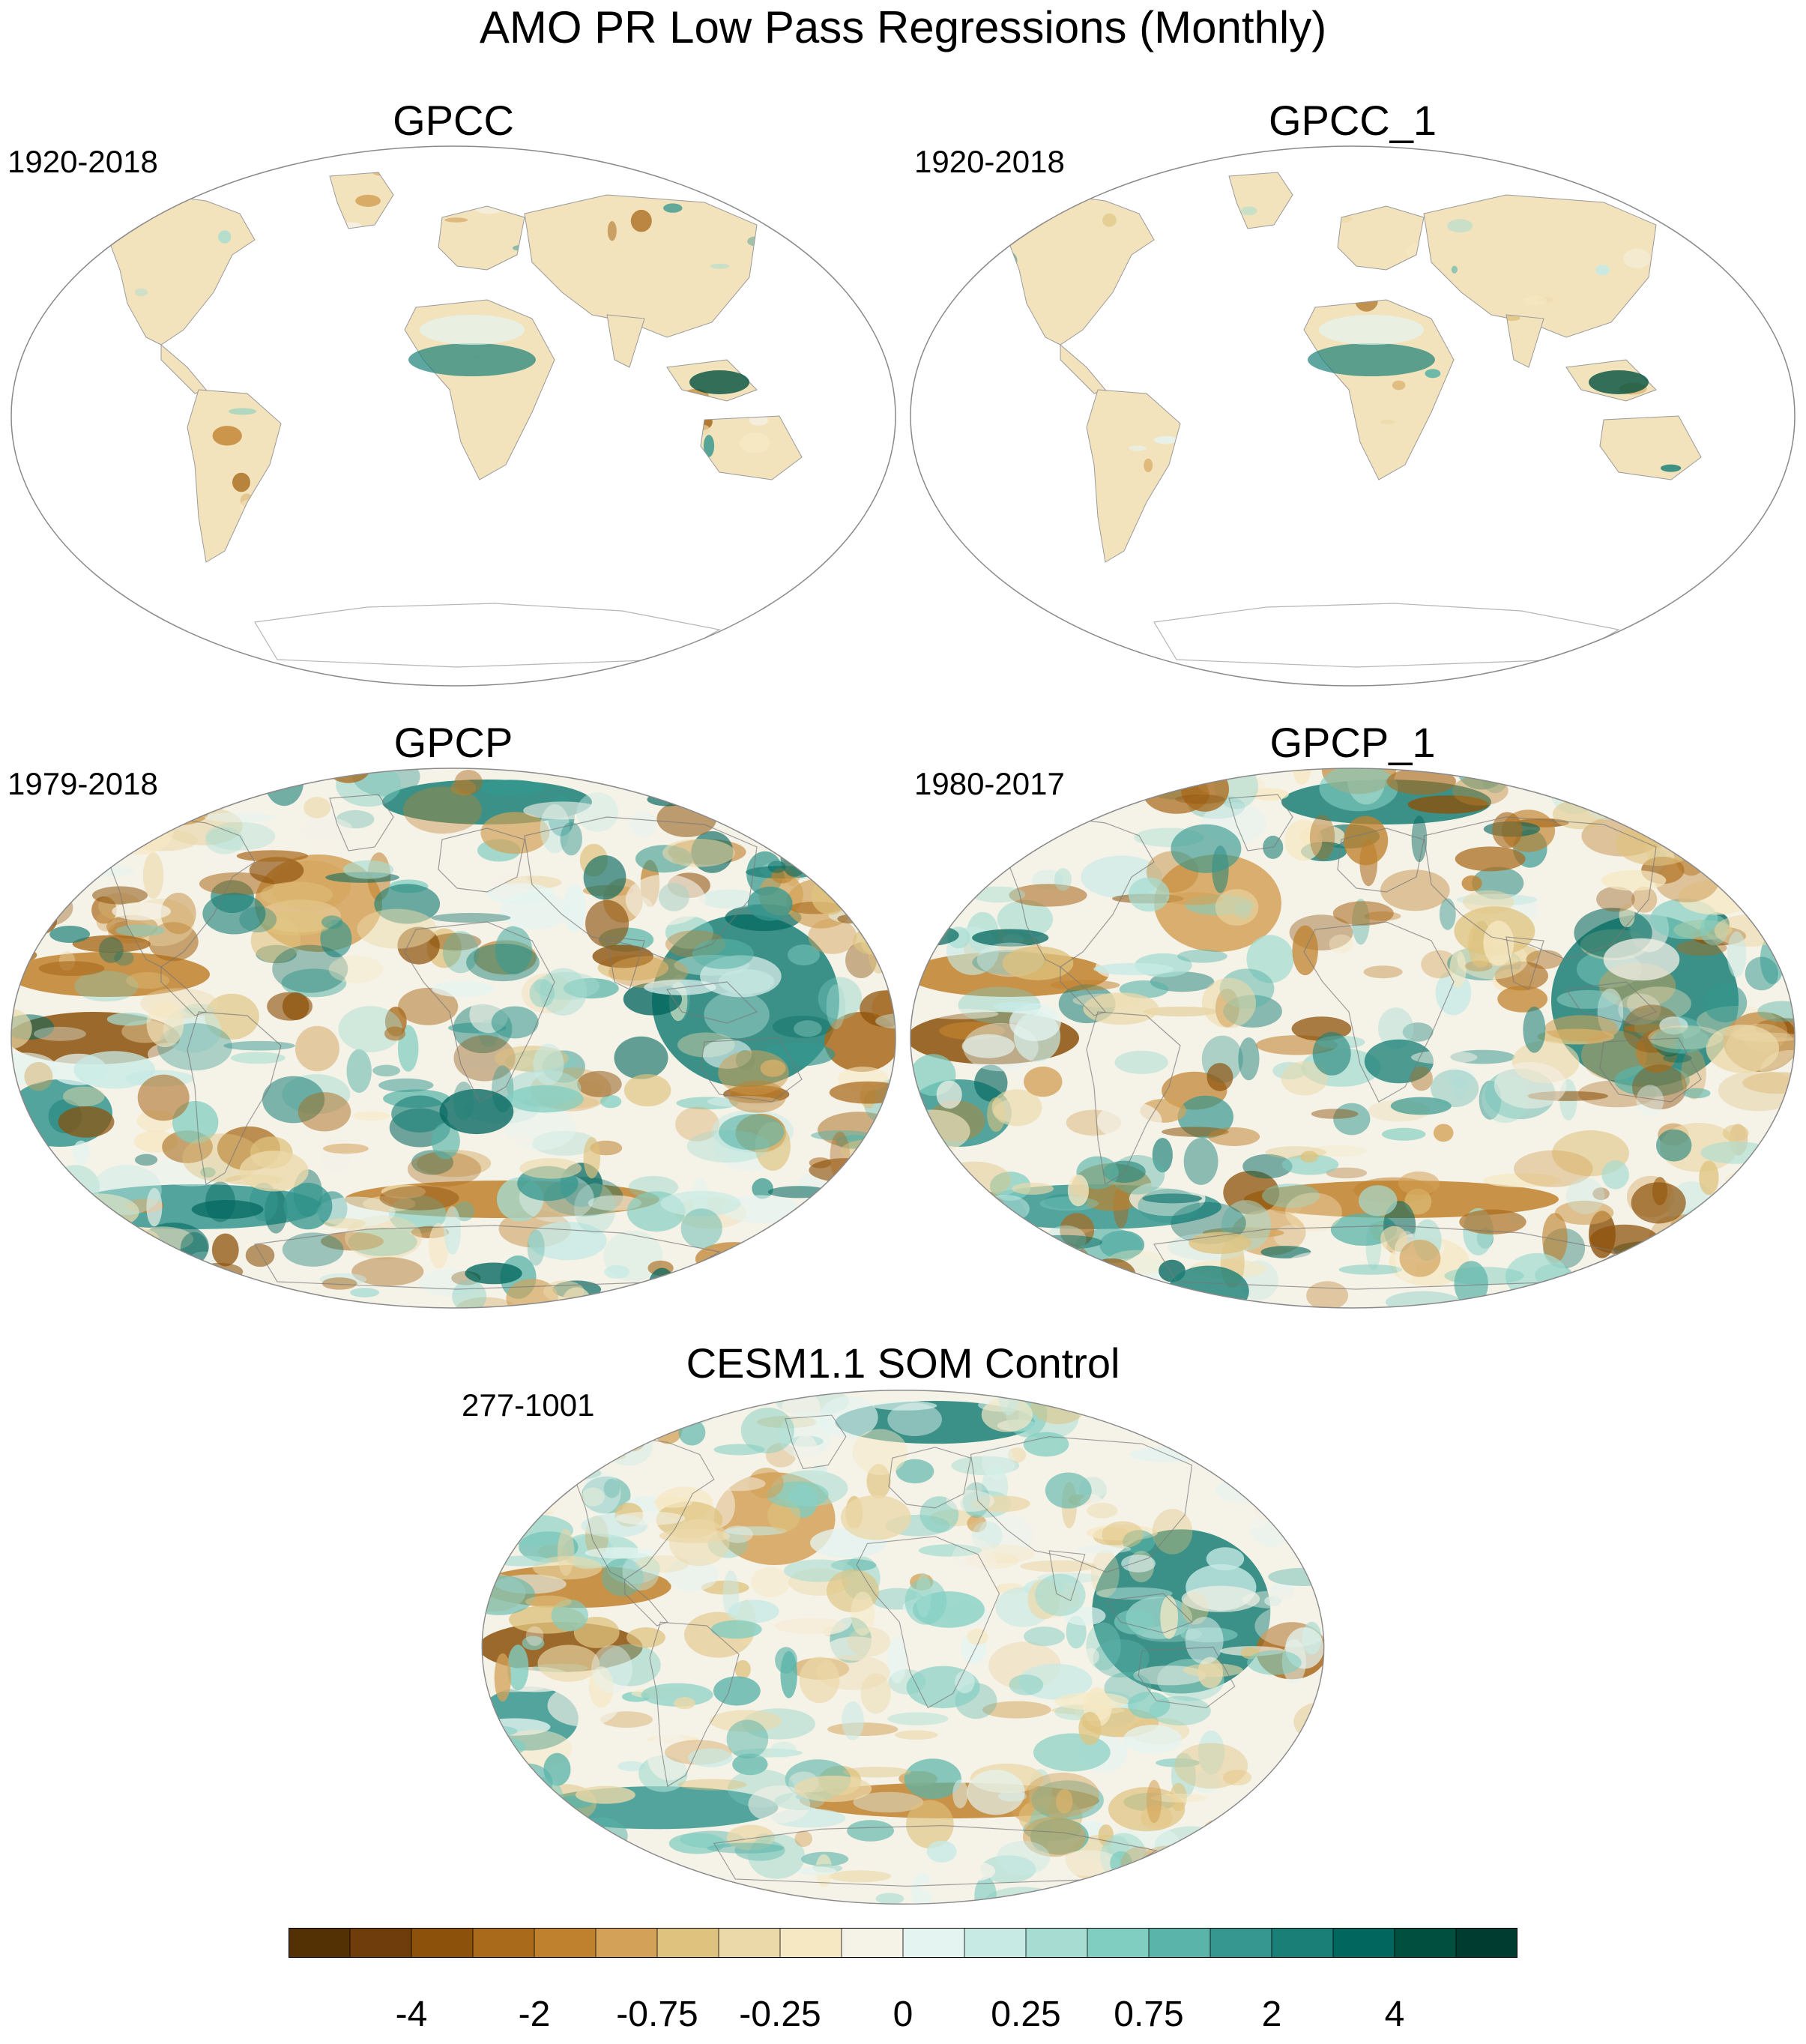 The image size is (1806, 2044). What do you see at coordinates (411, 2015) in the screenshot?
I see `colorbar-tick-label: -4` at bounding box center [411, 2015].